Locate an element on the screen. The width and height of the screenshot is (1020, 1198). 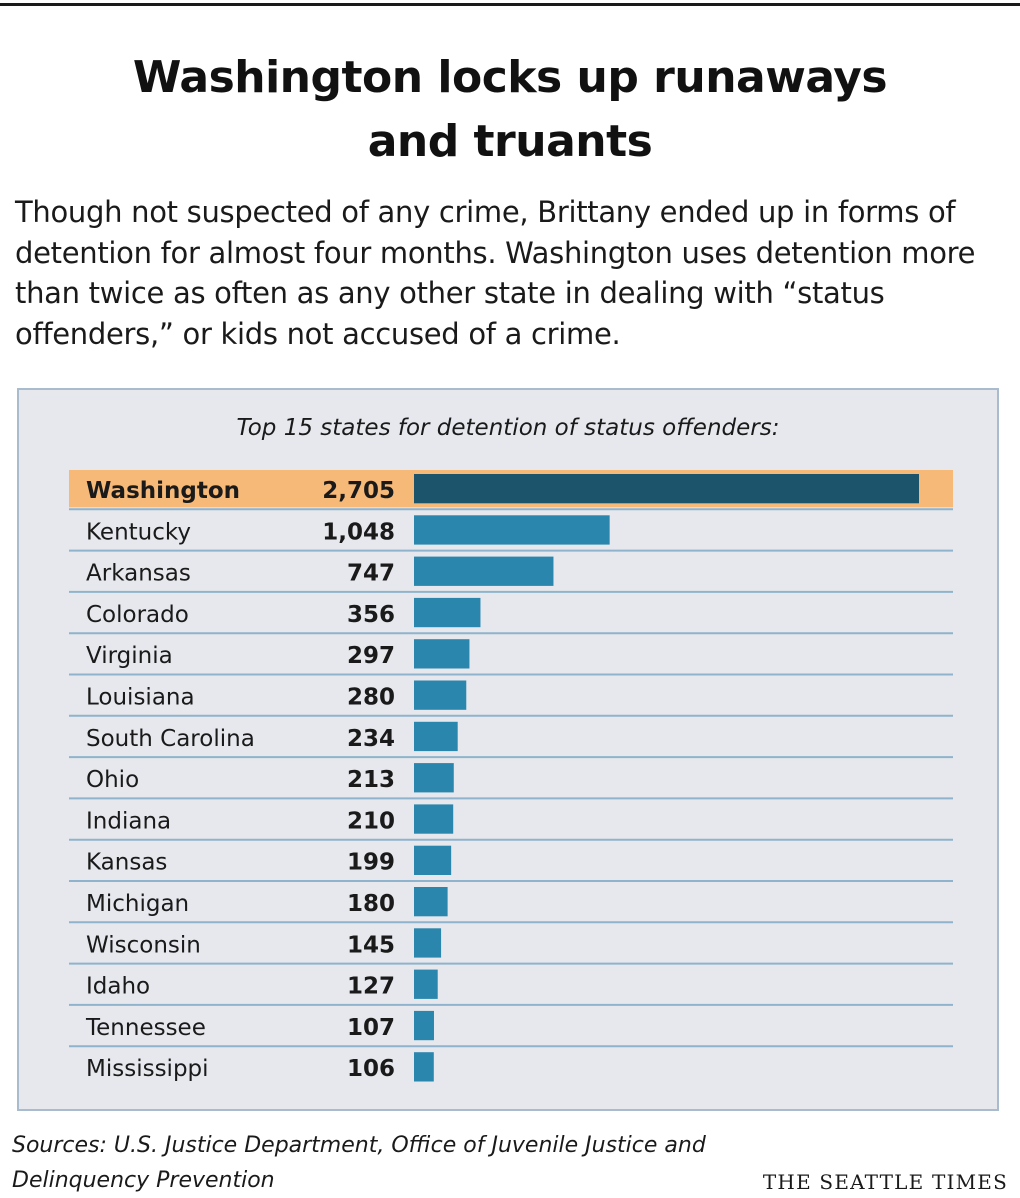
bar-kansas is located at coordinates (433, 860).